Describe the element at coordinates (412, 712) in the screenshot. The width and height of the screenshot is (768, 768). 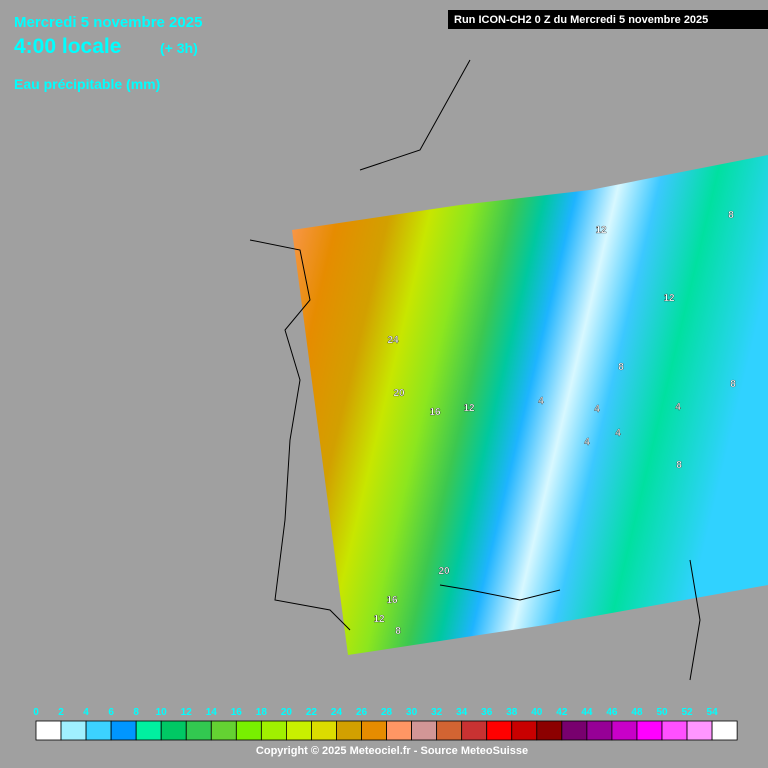
I see `legend-tick: 30` at that location.